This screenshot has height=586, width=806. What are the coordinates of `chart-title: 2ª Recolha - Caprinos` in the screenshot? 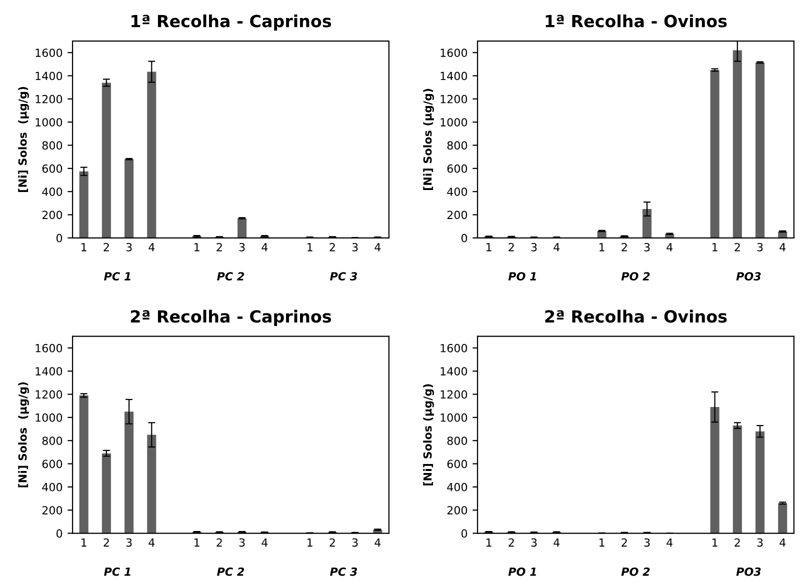 It's located at (231, 318).